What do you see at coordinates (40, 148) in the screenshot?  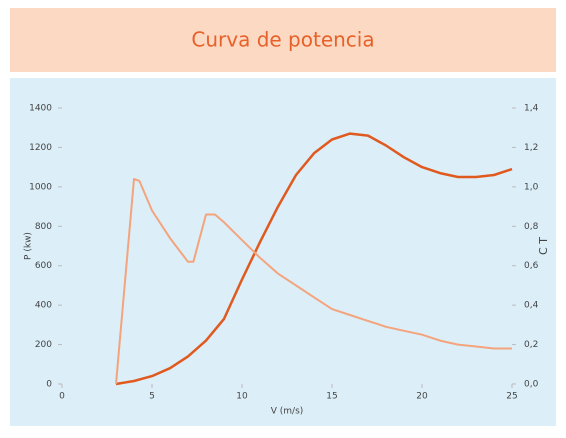 I see `y-tick-label: 1200` at bounding box center [40, 148].